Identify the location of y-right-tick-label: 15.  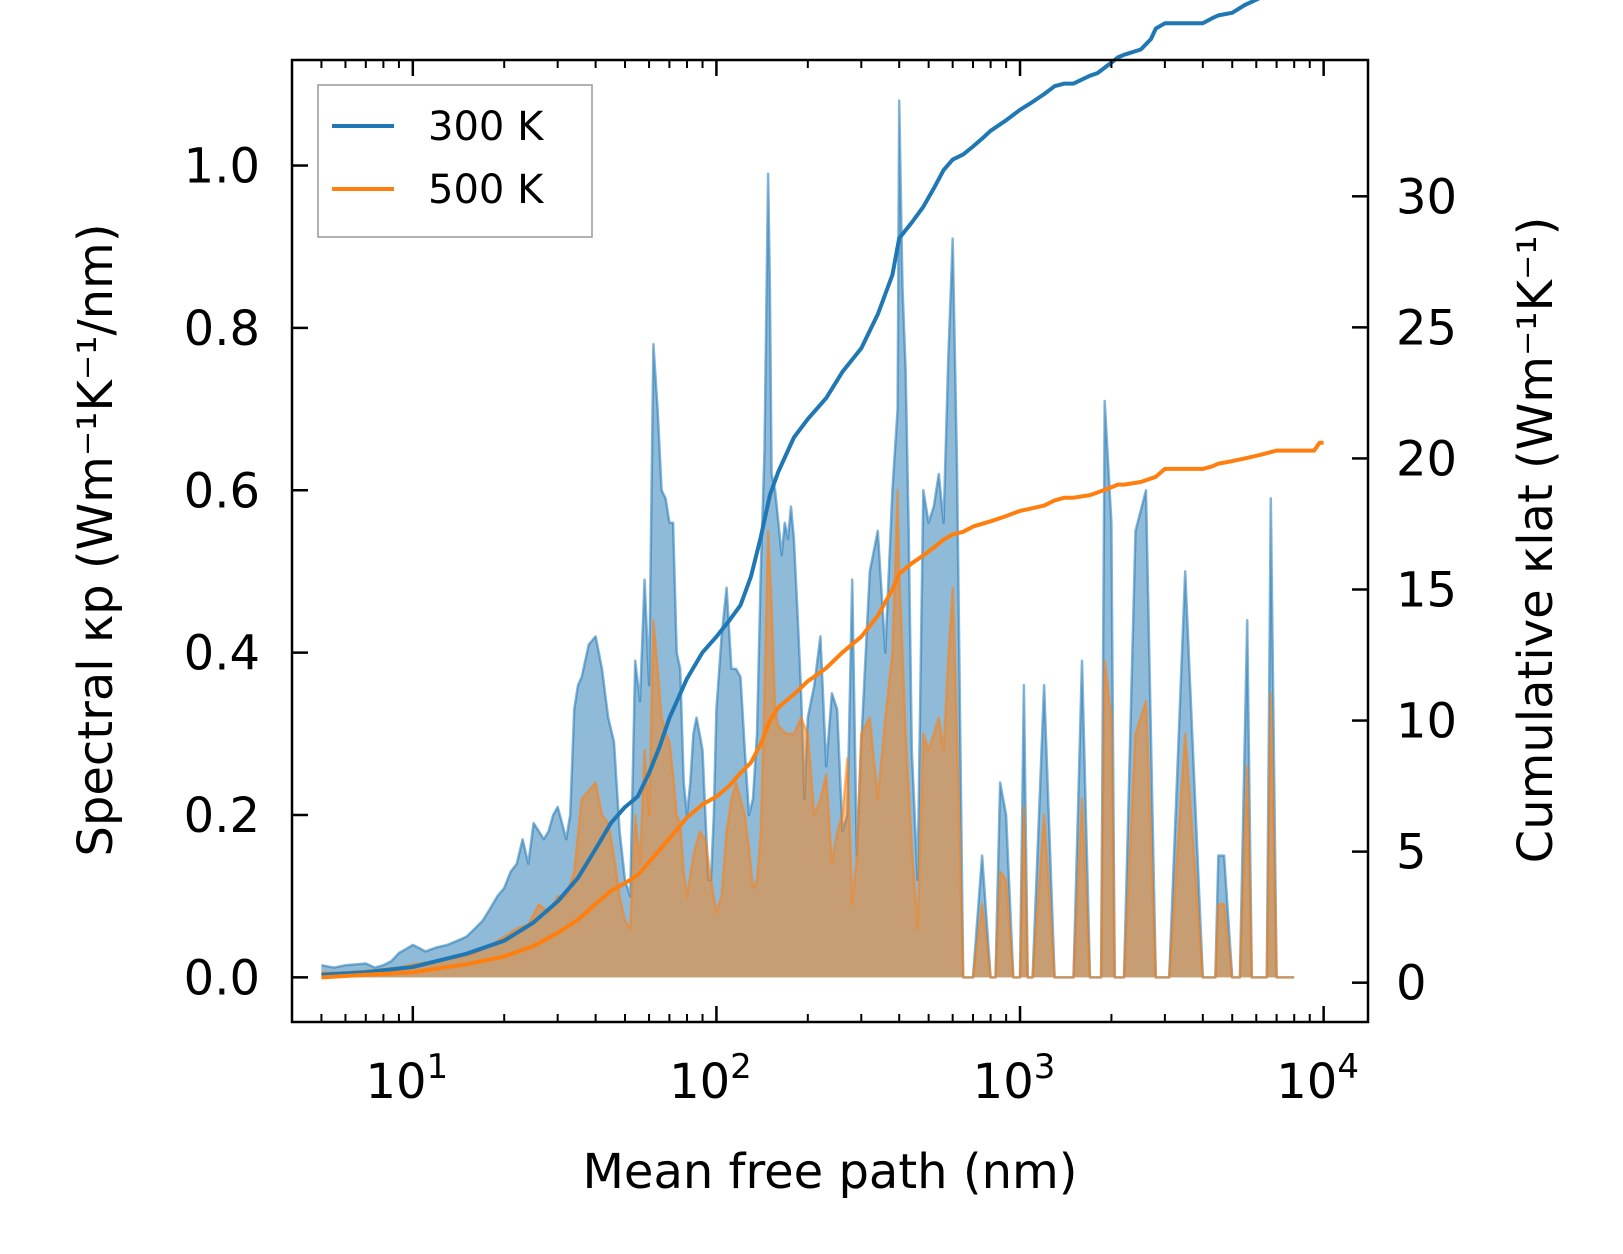
(1426, 590).